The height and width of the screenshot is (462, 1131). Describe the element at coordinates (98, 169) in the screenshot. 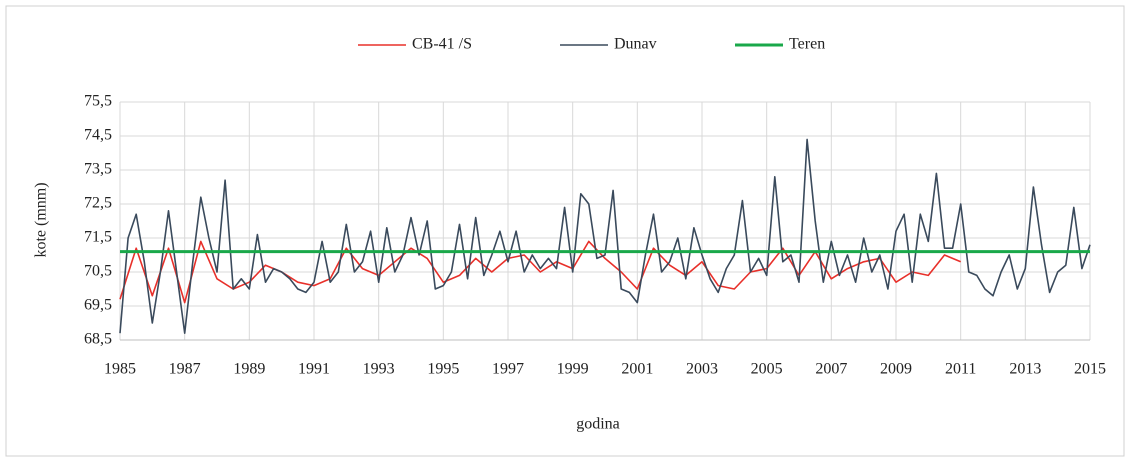

I see `y-tick-label: 73,5` at that location.